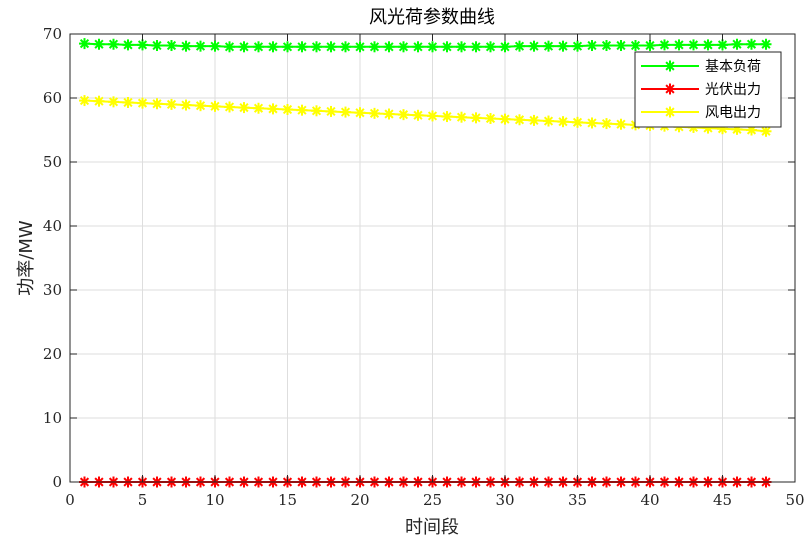 The width and height of the screenshot is (804, 542). Describe the element at coordinates (359, 500) in the screenshot. I see `x-tick-label: 20` at that location.